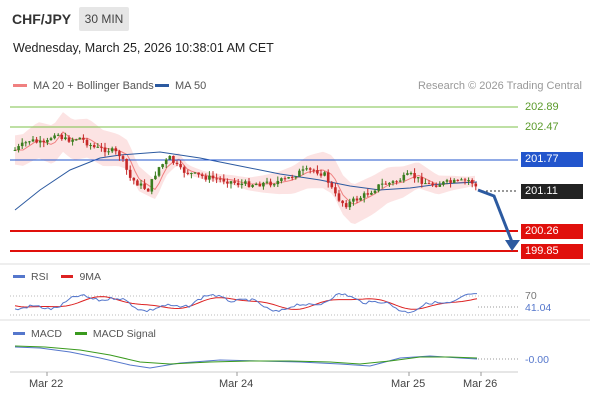  What do you see at coordinates (46, 384) in the screenshot?
I see `x-label-mar22: Mar 22` at bounding box center [46, 384].